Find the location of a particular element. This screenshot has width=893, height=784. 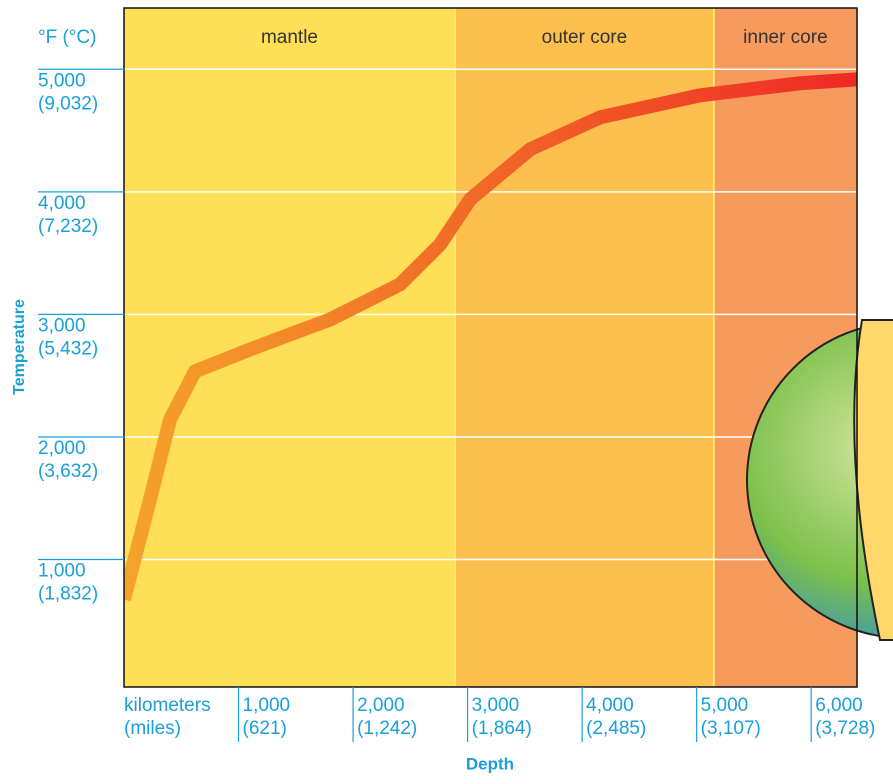

region-label: inner core is located at coordinates (785, 37).